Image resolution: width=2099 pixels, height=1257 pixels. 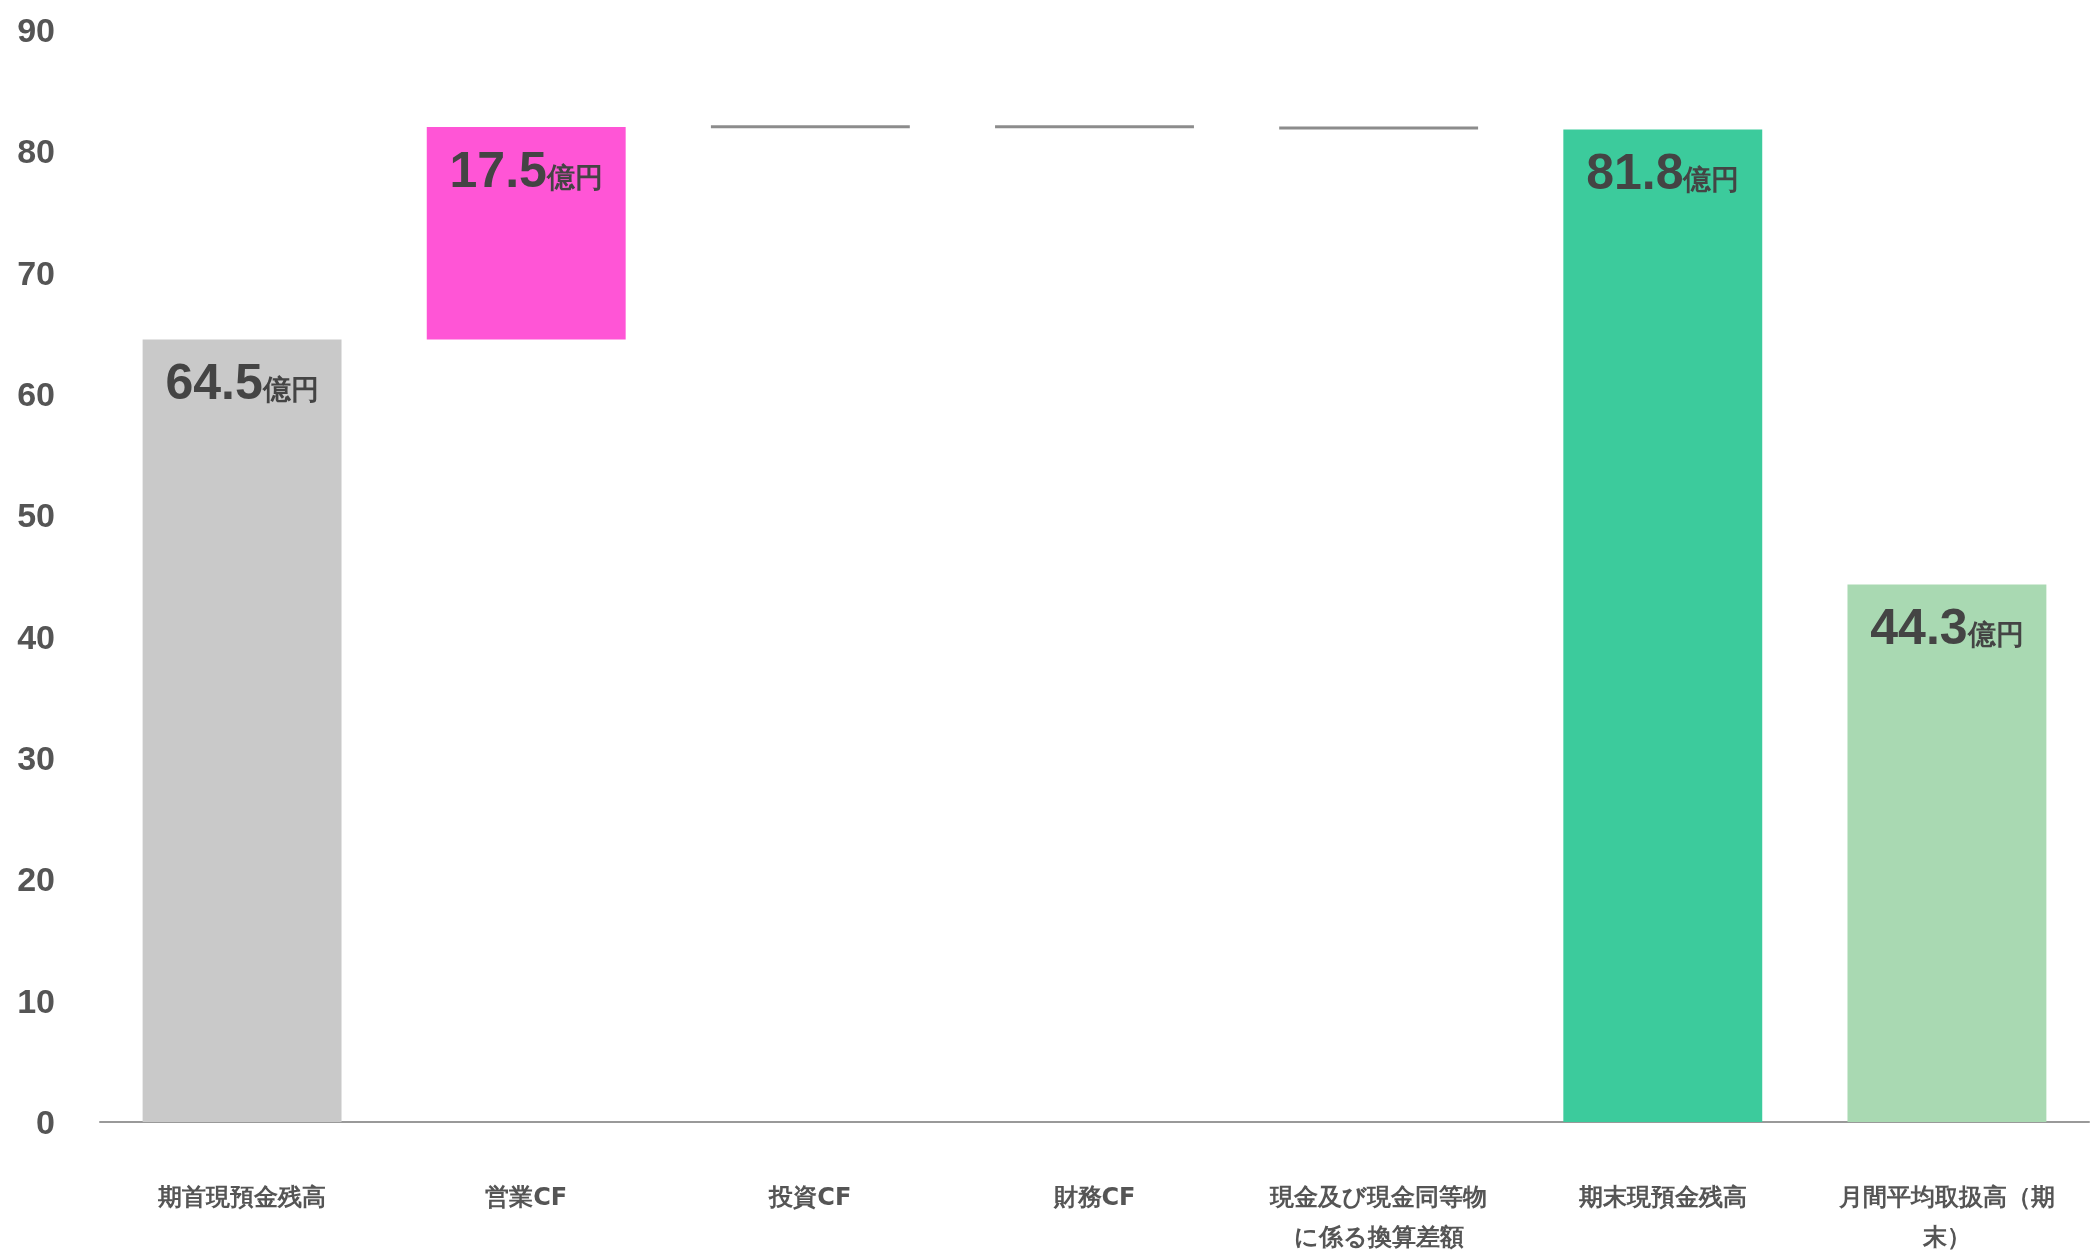 I want to click on y-tick-label: 90, so click(x=36, y=30).